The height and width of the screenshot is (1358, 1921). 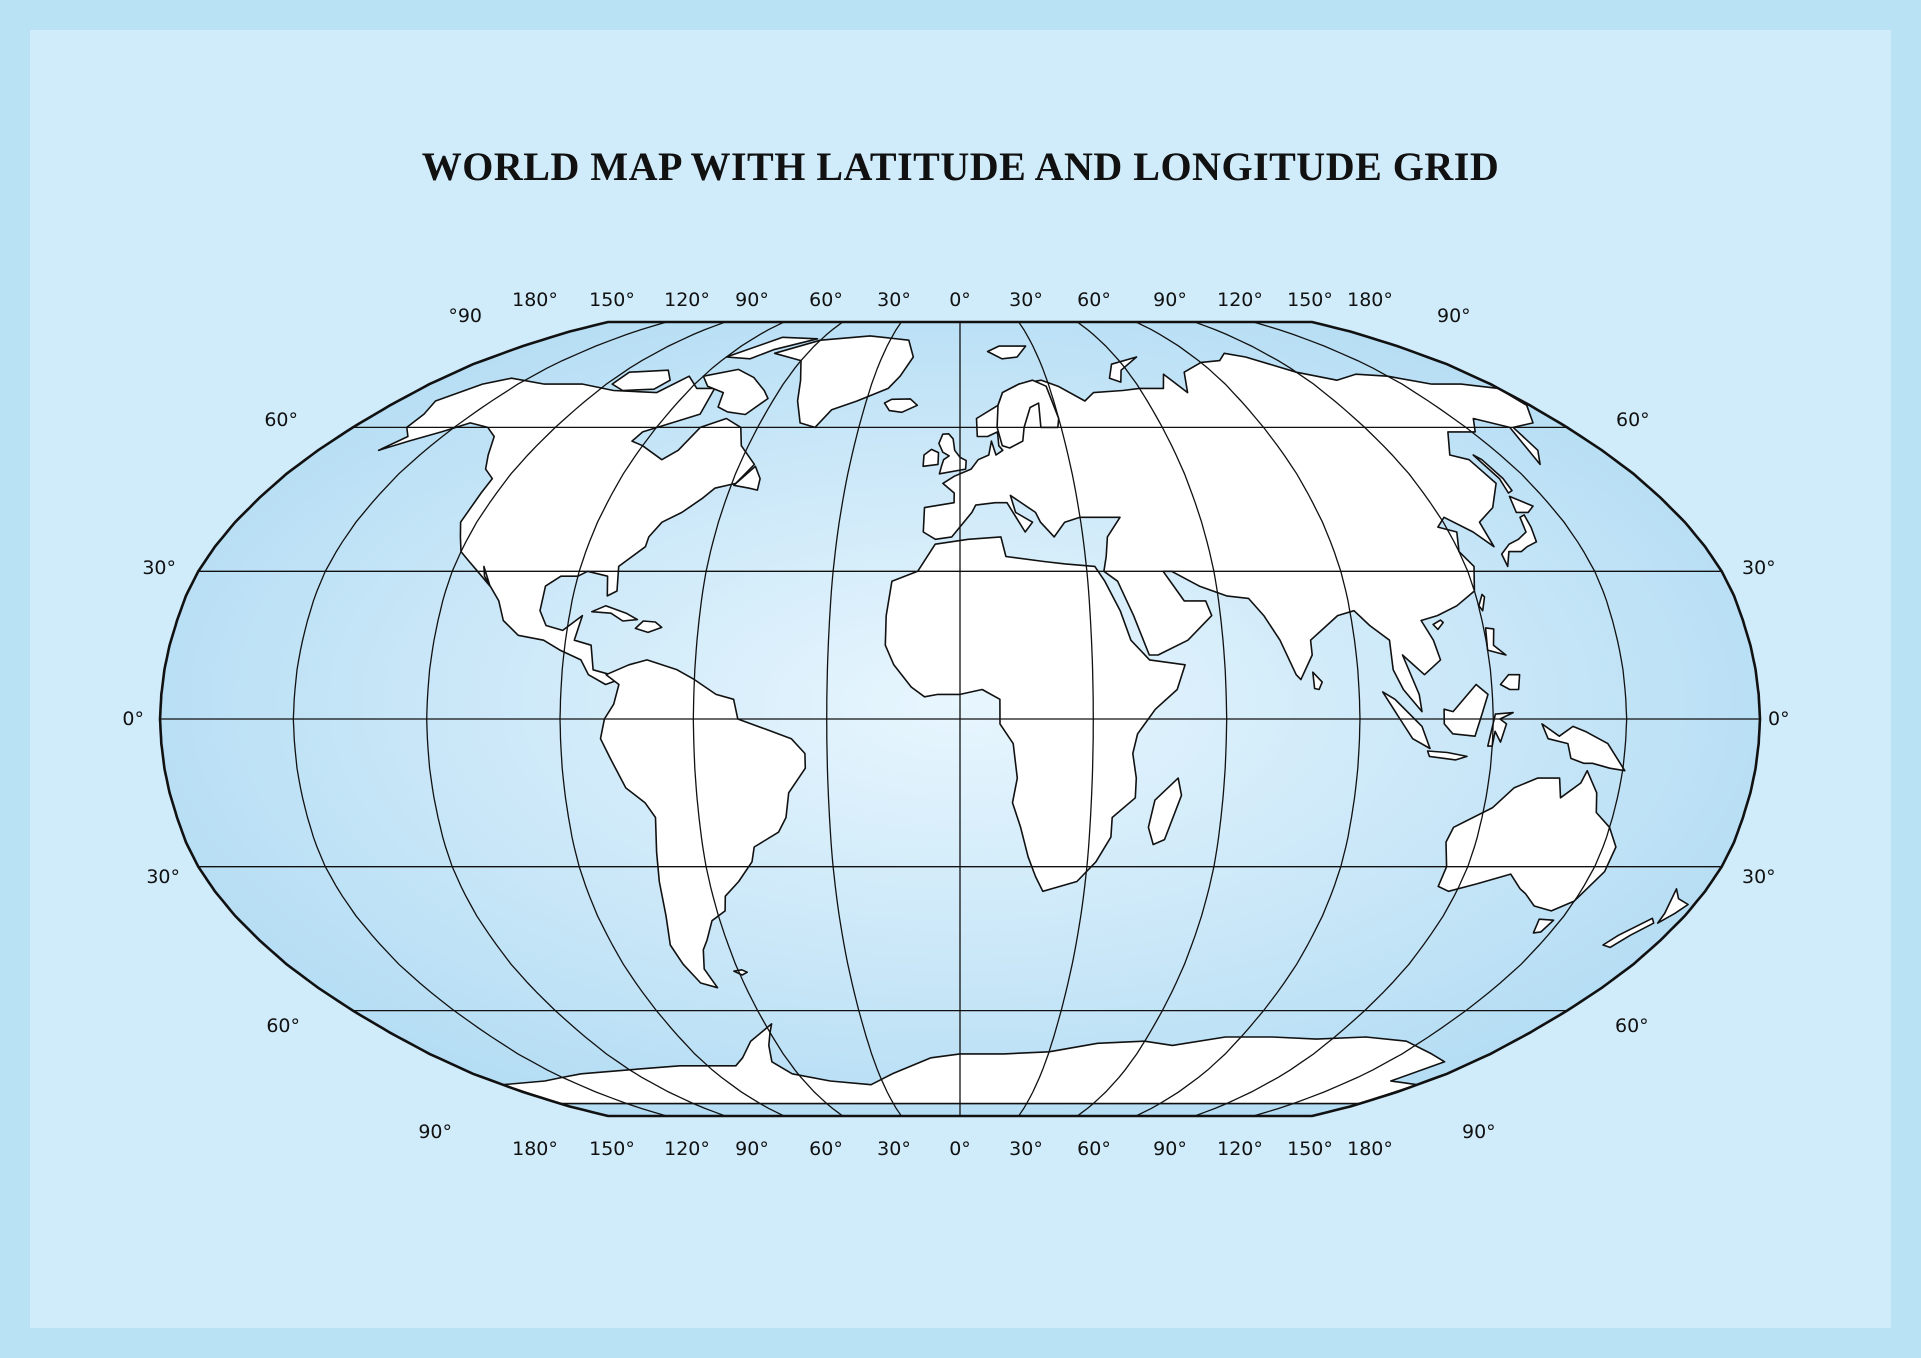 What do you see at coordinates (1466, 710) in the screenshot?
I see `land-borneo` at bounding box center [1466, 710].